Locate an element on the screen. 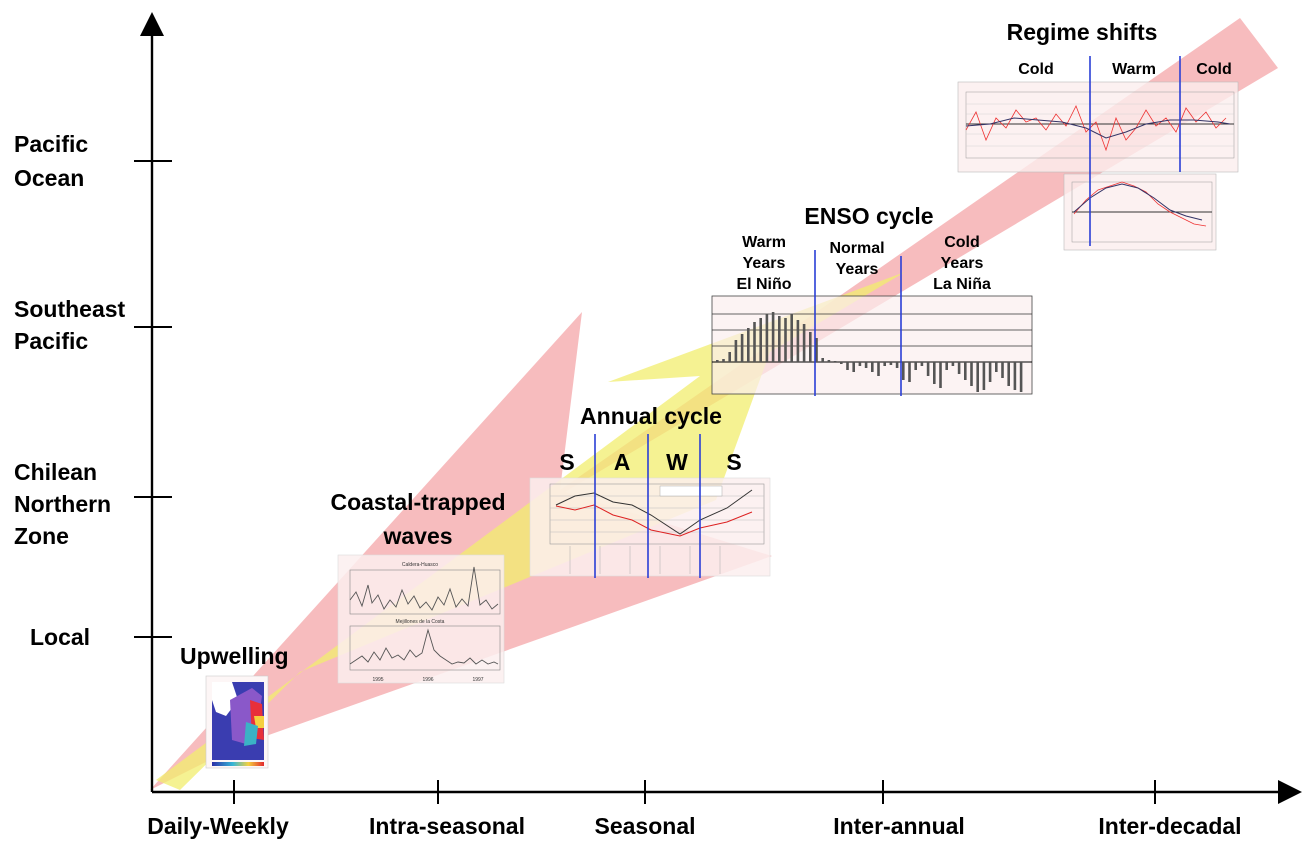 Image resolution: width=1312 pixels, height=842 pixels. ctw-year-3: 1997 is located at coordinates (477, 680).